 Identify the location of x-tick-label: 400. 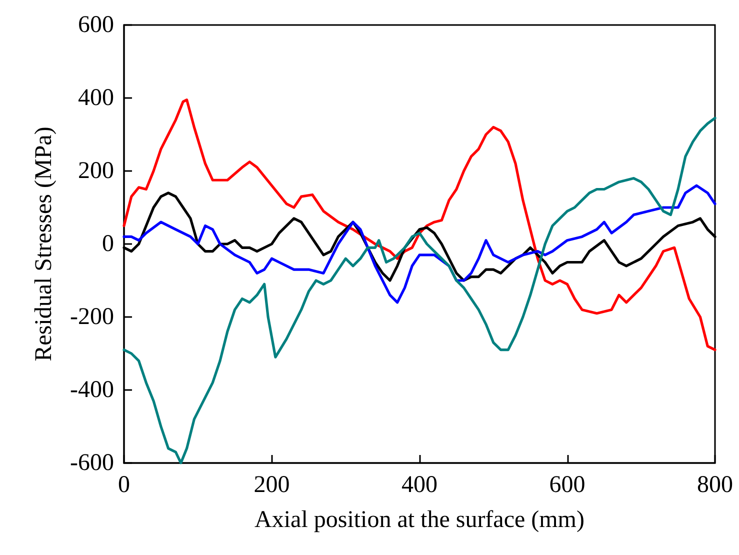
(420, 485).